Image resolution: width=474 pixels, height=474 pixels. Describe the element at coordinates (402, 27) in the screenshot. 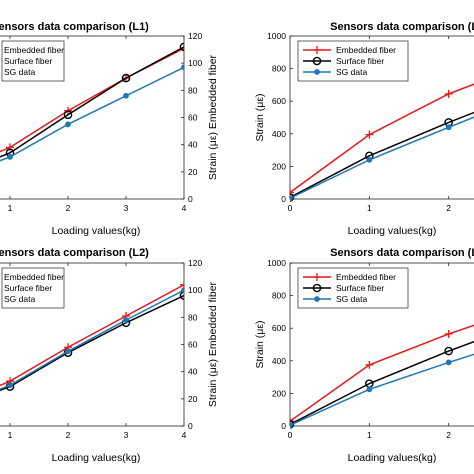

I see `chart-title: Sensors data comparison (L1)` at that location.